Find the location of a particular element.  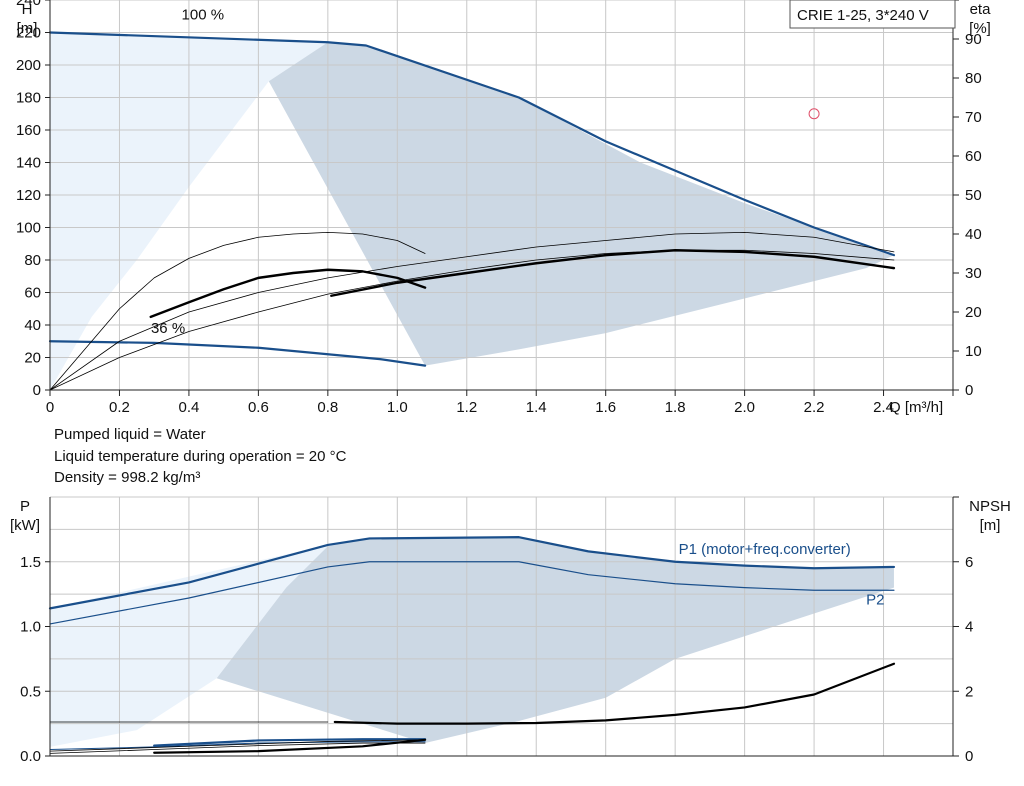

info-line-liquid: Pumped liquid = Water is located at coordinates (130, 434).